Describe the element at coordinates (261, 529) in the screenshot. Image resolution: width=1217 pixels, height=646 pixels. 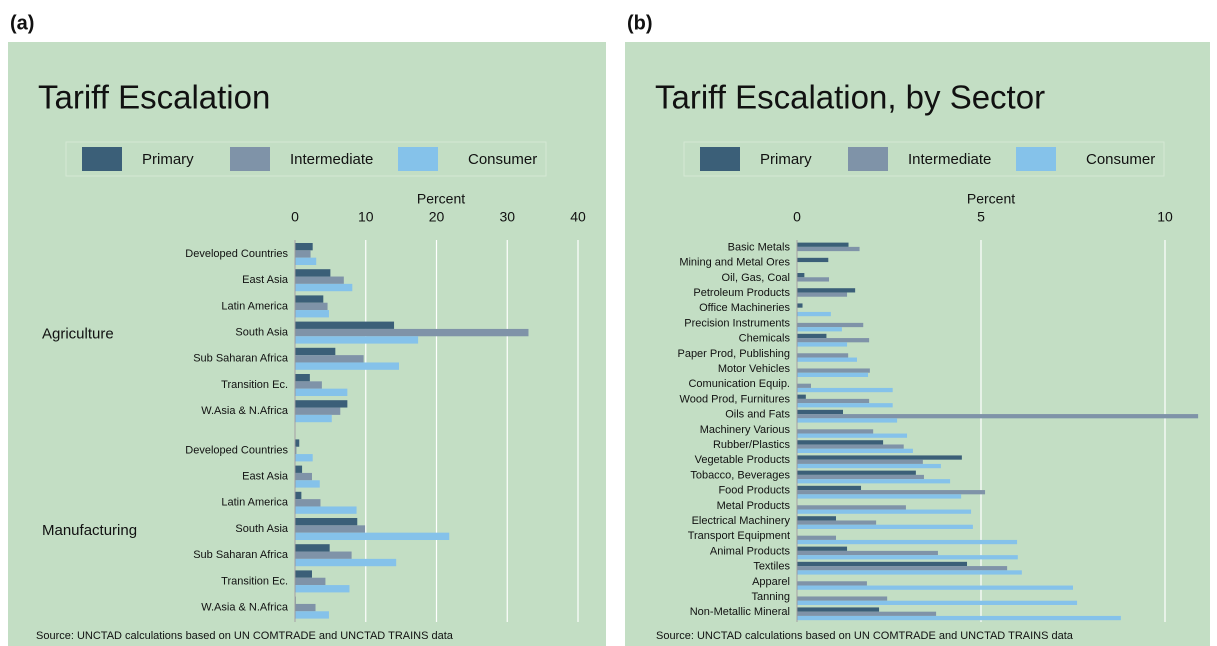
I see `y-tick-label: South Asia` at that location.